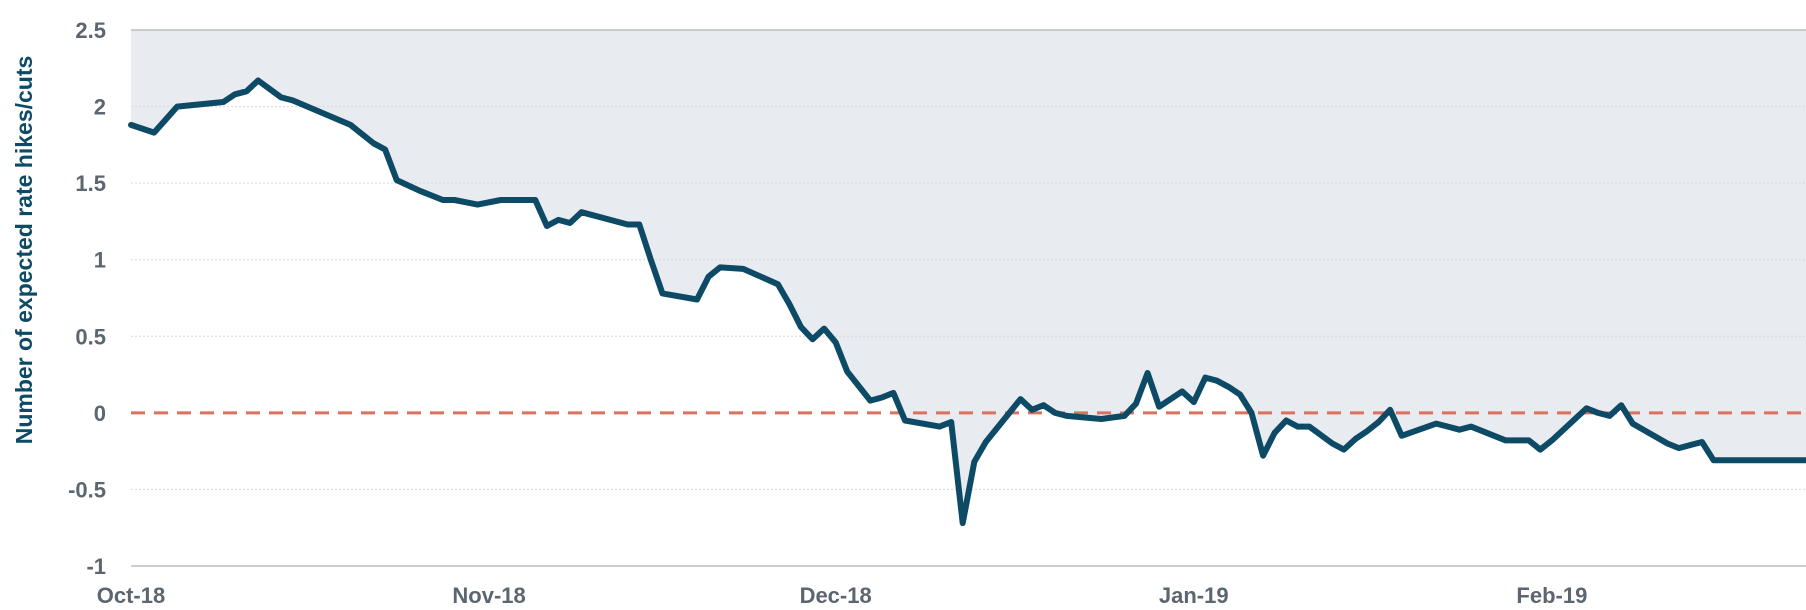  I want to click on x-tick-label: Dec-18, so click(836, 595).